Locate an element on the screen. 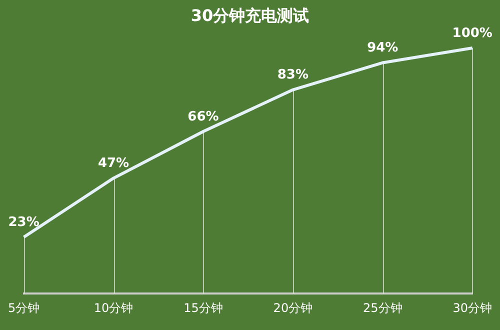 This screenshot has height=330, width=500. chart-title: 30分钟充电测试 is located at coordinates (250, 16).